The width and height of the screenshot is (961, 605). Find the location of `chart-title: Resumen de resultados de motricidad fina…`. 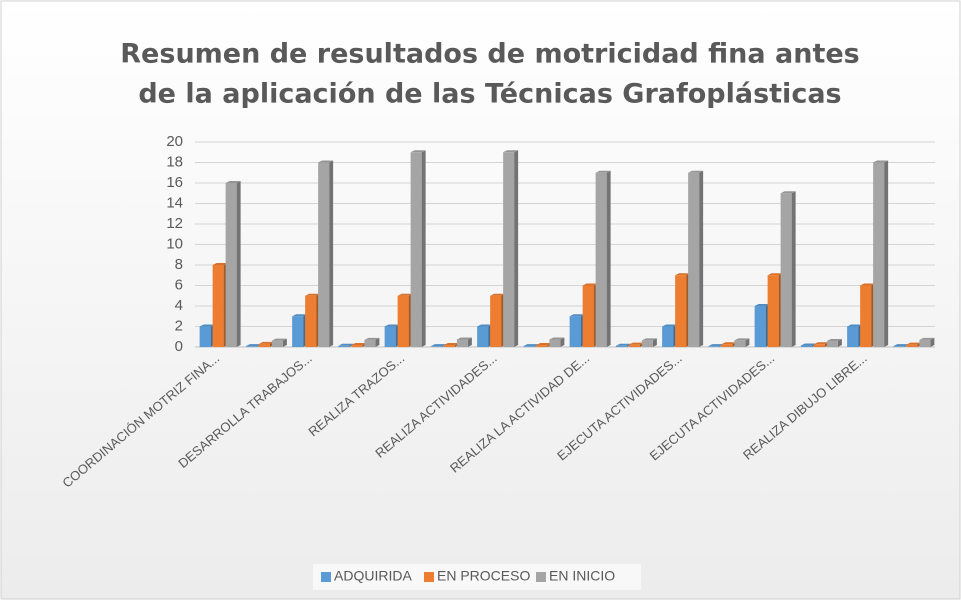

chart-title: Resumen de resultados de motricidad fina… is located at coordinates (489, 54).